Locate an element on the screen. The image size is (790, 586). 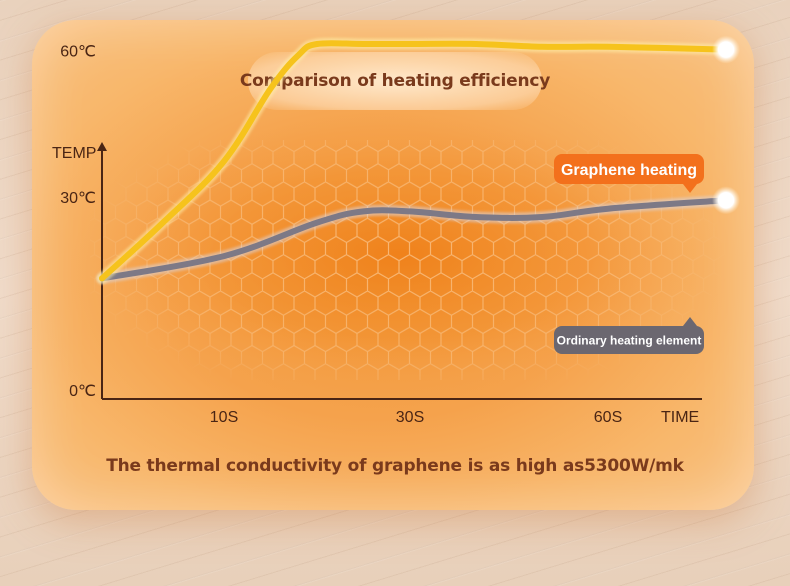
y-axis-arrow-icon is located at coordinates (102, 146).